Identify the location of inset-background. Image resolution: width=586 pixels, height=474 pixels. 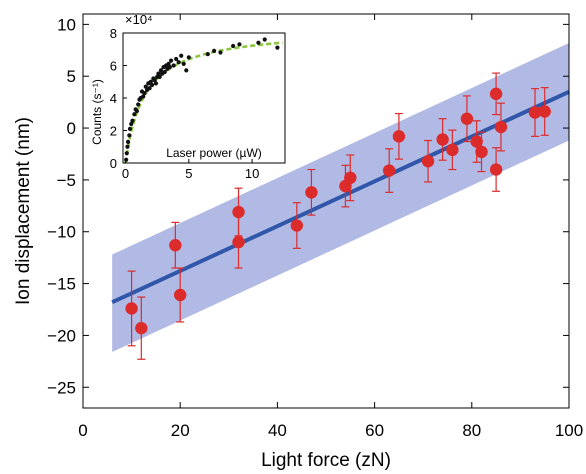
(204, 98).